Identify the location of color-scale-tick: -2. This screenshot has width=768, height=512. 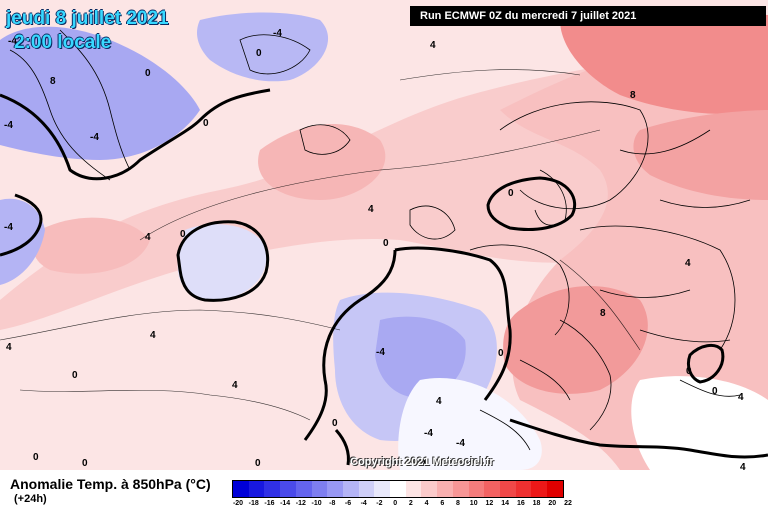
(379, 503).